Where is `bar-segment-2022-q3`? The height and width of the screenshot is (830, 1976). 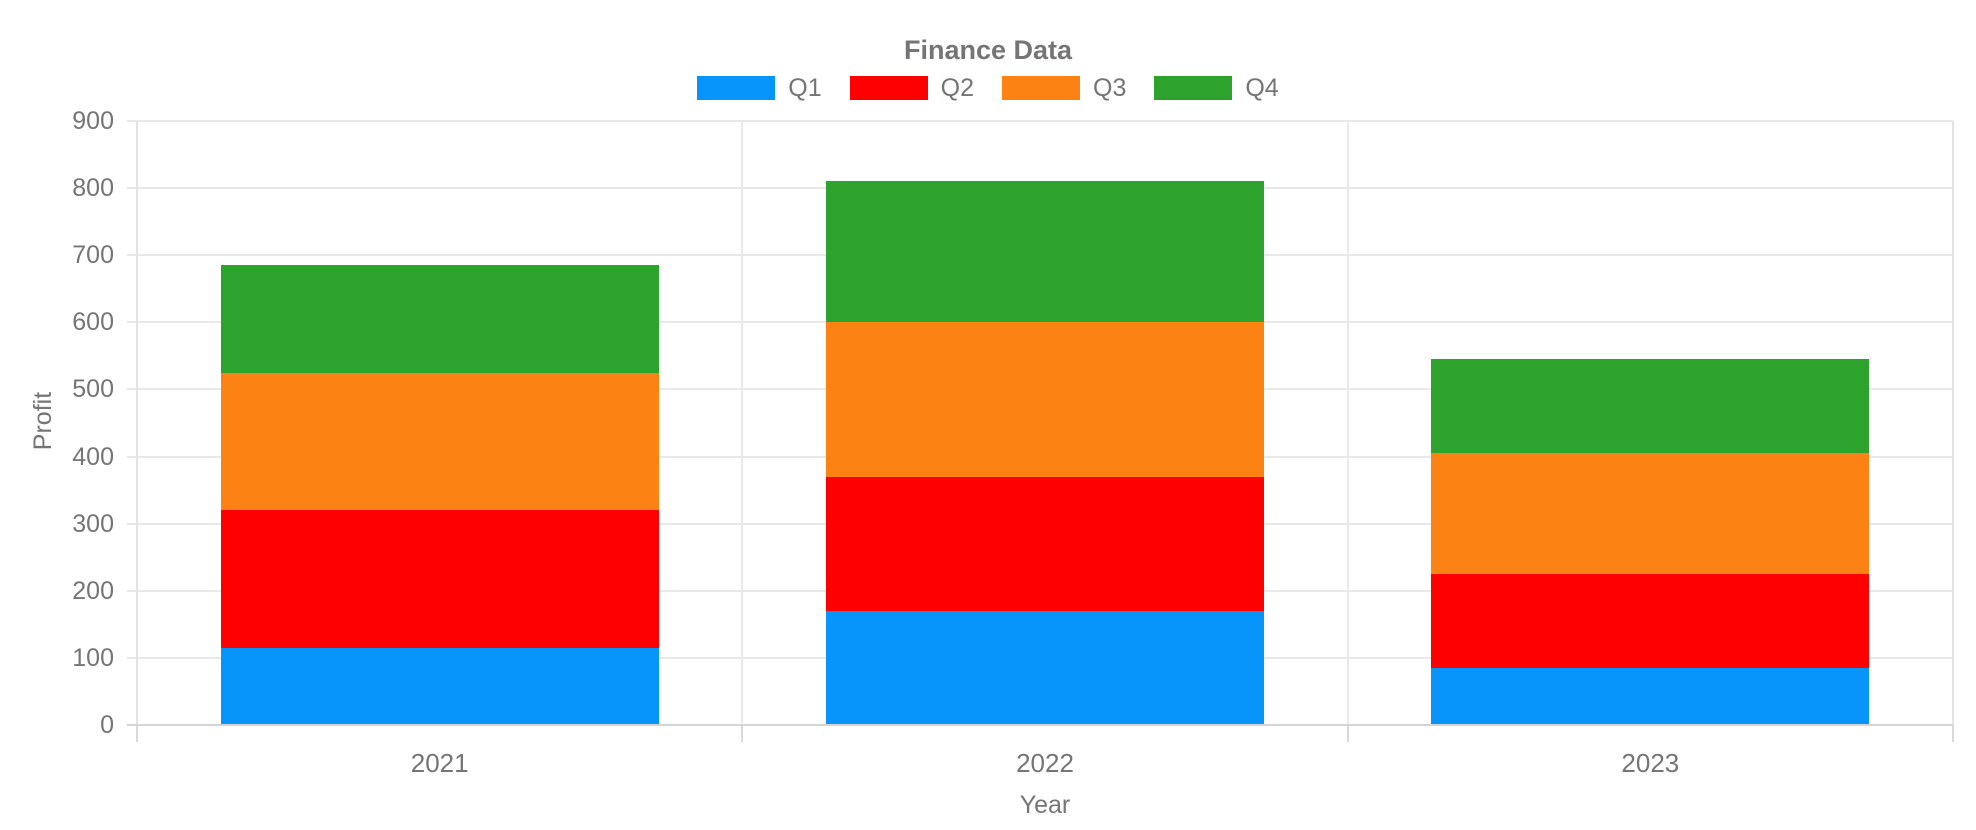 bar-segment-2022-q3 is located at coordinates (1045, 399).